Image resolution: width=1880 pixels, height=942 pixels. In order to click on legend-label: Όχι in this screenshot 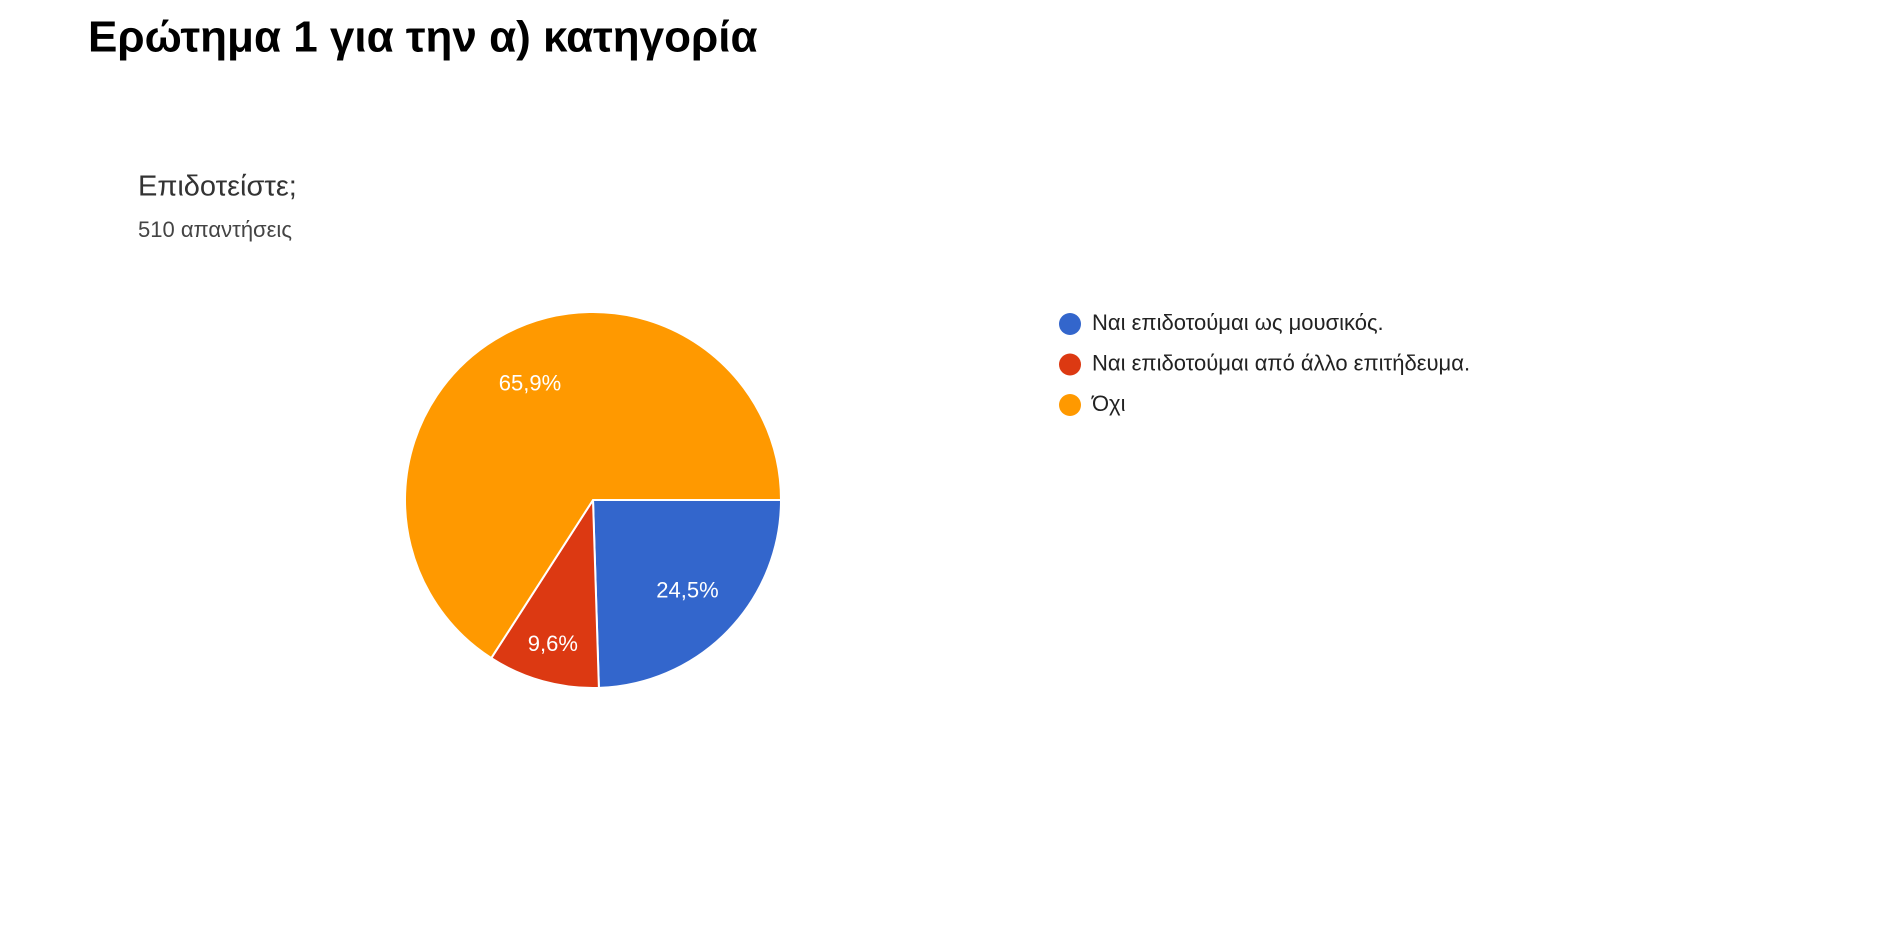, I will do `click(1108, 403)`.